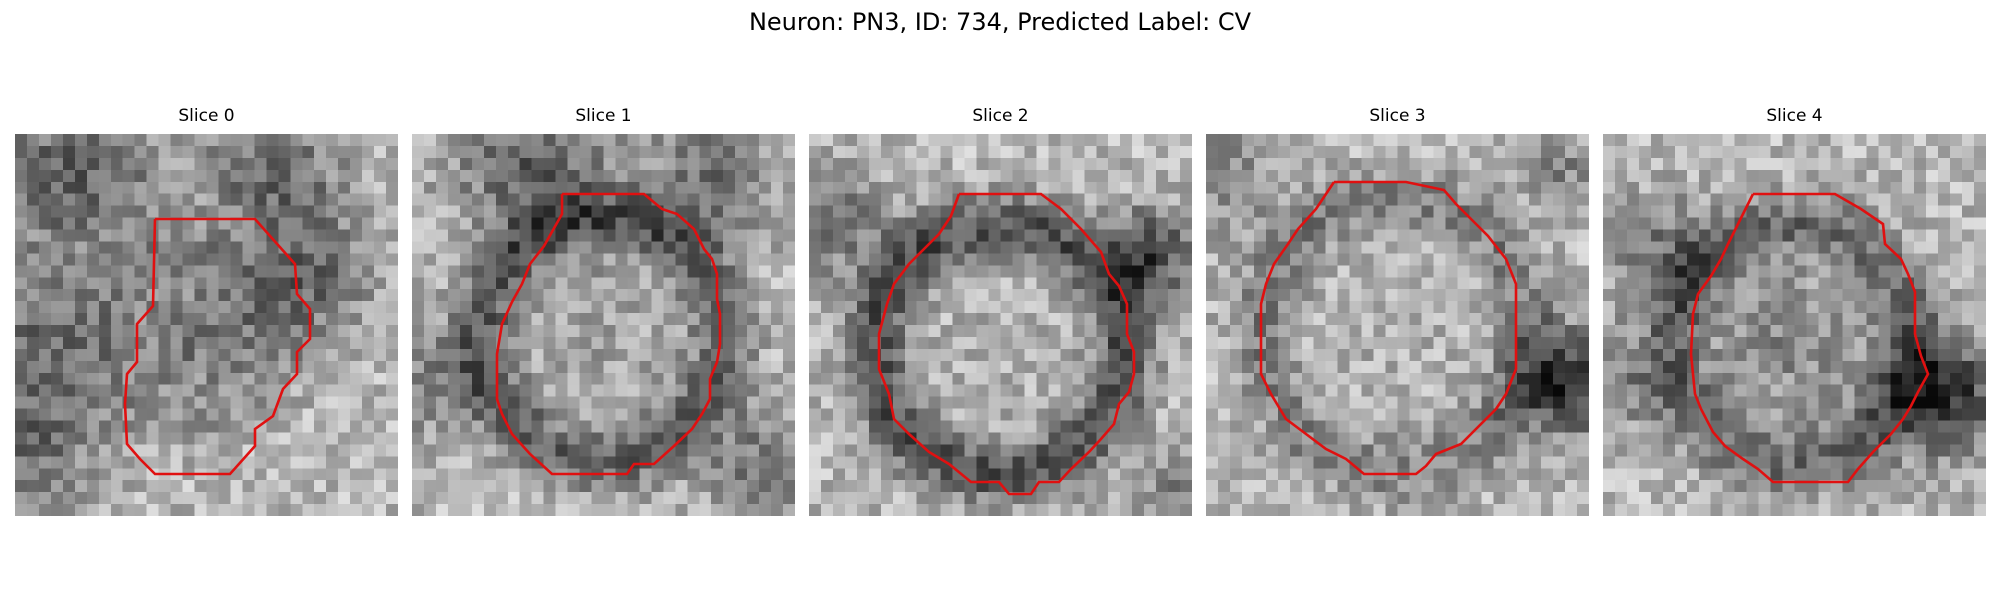 The image size is (2000, 600). What do you see at coordinates (1397, 116) in the screenshot?
I see `slice-title-3: Slice 3` at bounding box center [1397, 116].